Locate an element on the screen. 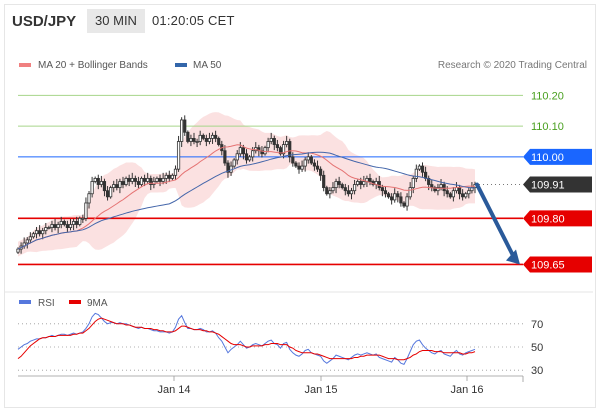 The height and width of the screenshot is (412, 599). level-label-0: 110.20 is located at coordinates (547, 96).